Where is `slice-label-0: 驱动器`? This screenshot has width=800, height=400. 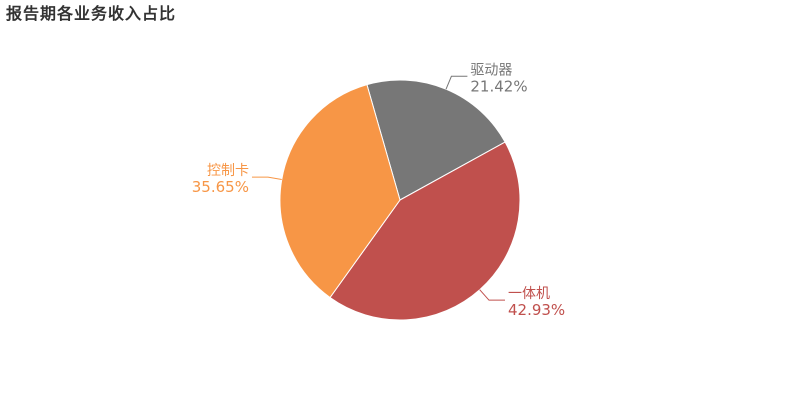 slice-label-0: 驱动器 is located at coordinates (491, 70).